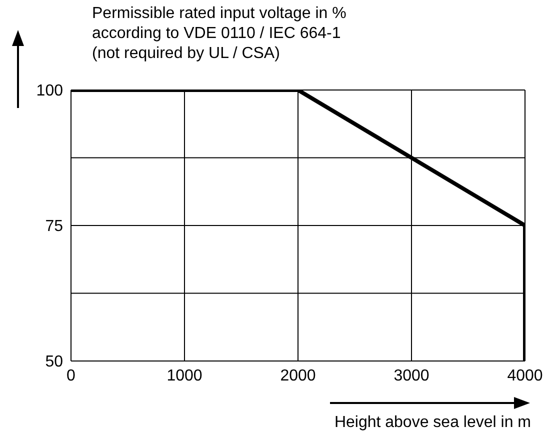 The height and width of the screenshot is (443, 551). Describe the element at coordinates (219, 34) in the screenshot. I see `chart-title: Permissible rated input voltage in % according to VDE 0110 / IEC 664-1 (not required by UL / CSA)` at that location.